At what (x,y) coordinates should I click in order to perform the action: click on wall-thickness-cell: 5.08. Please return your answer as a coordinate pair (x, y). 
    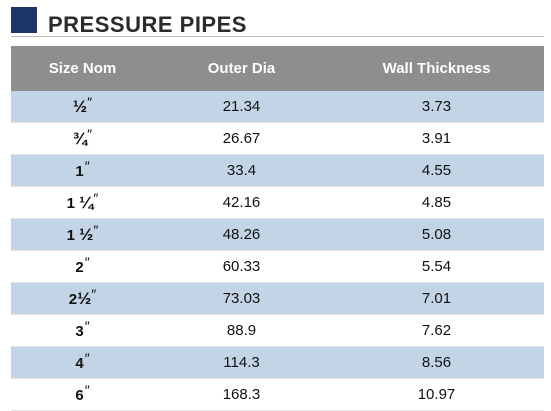
    Looking at the image, I should click on (436, 234).